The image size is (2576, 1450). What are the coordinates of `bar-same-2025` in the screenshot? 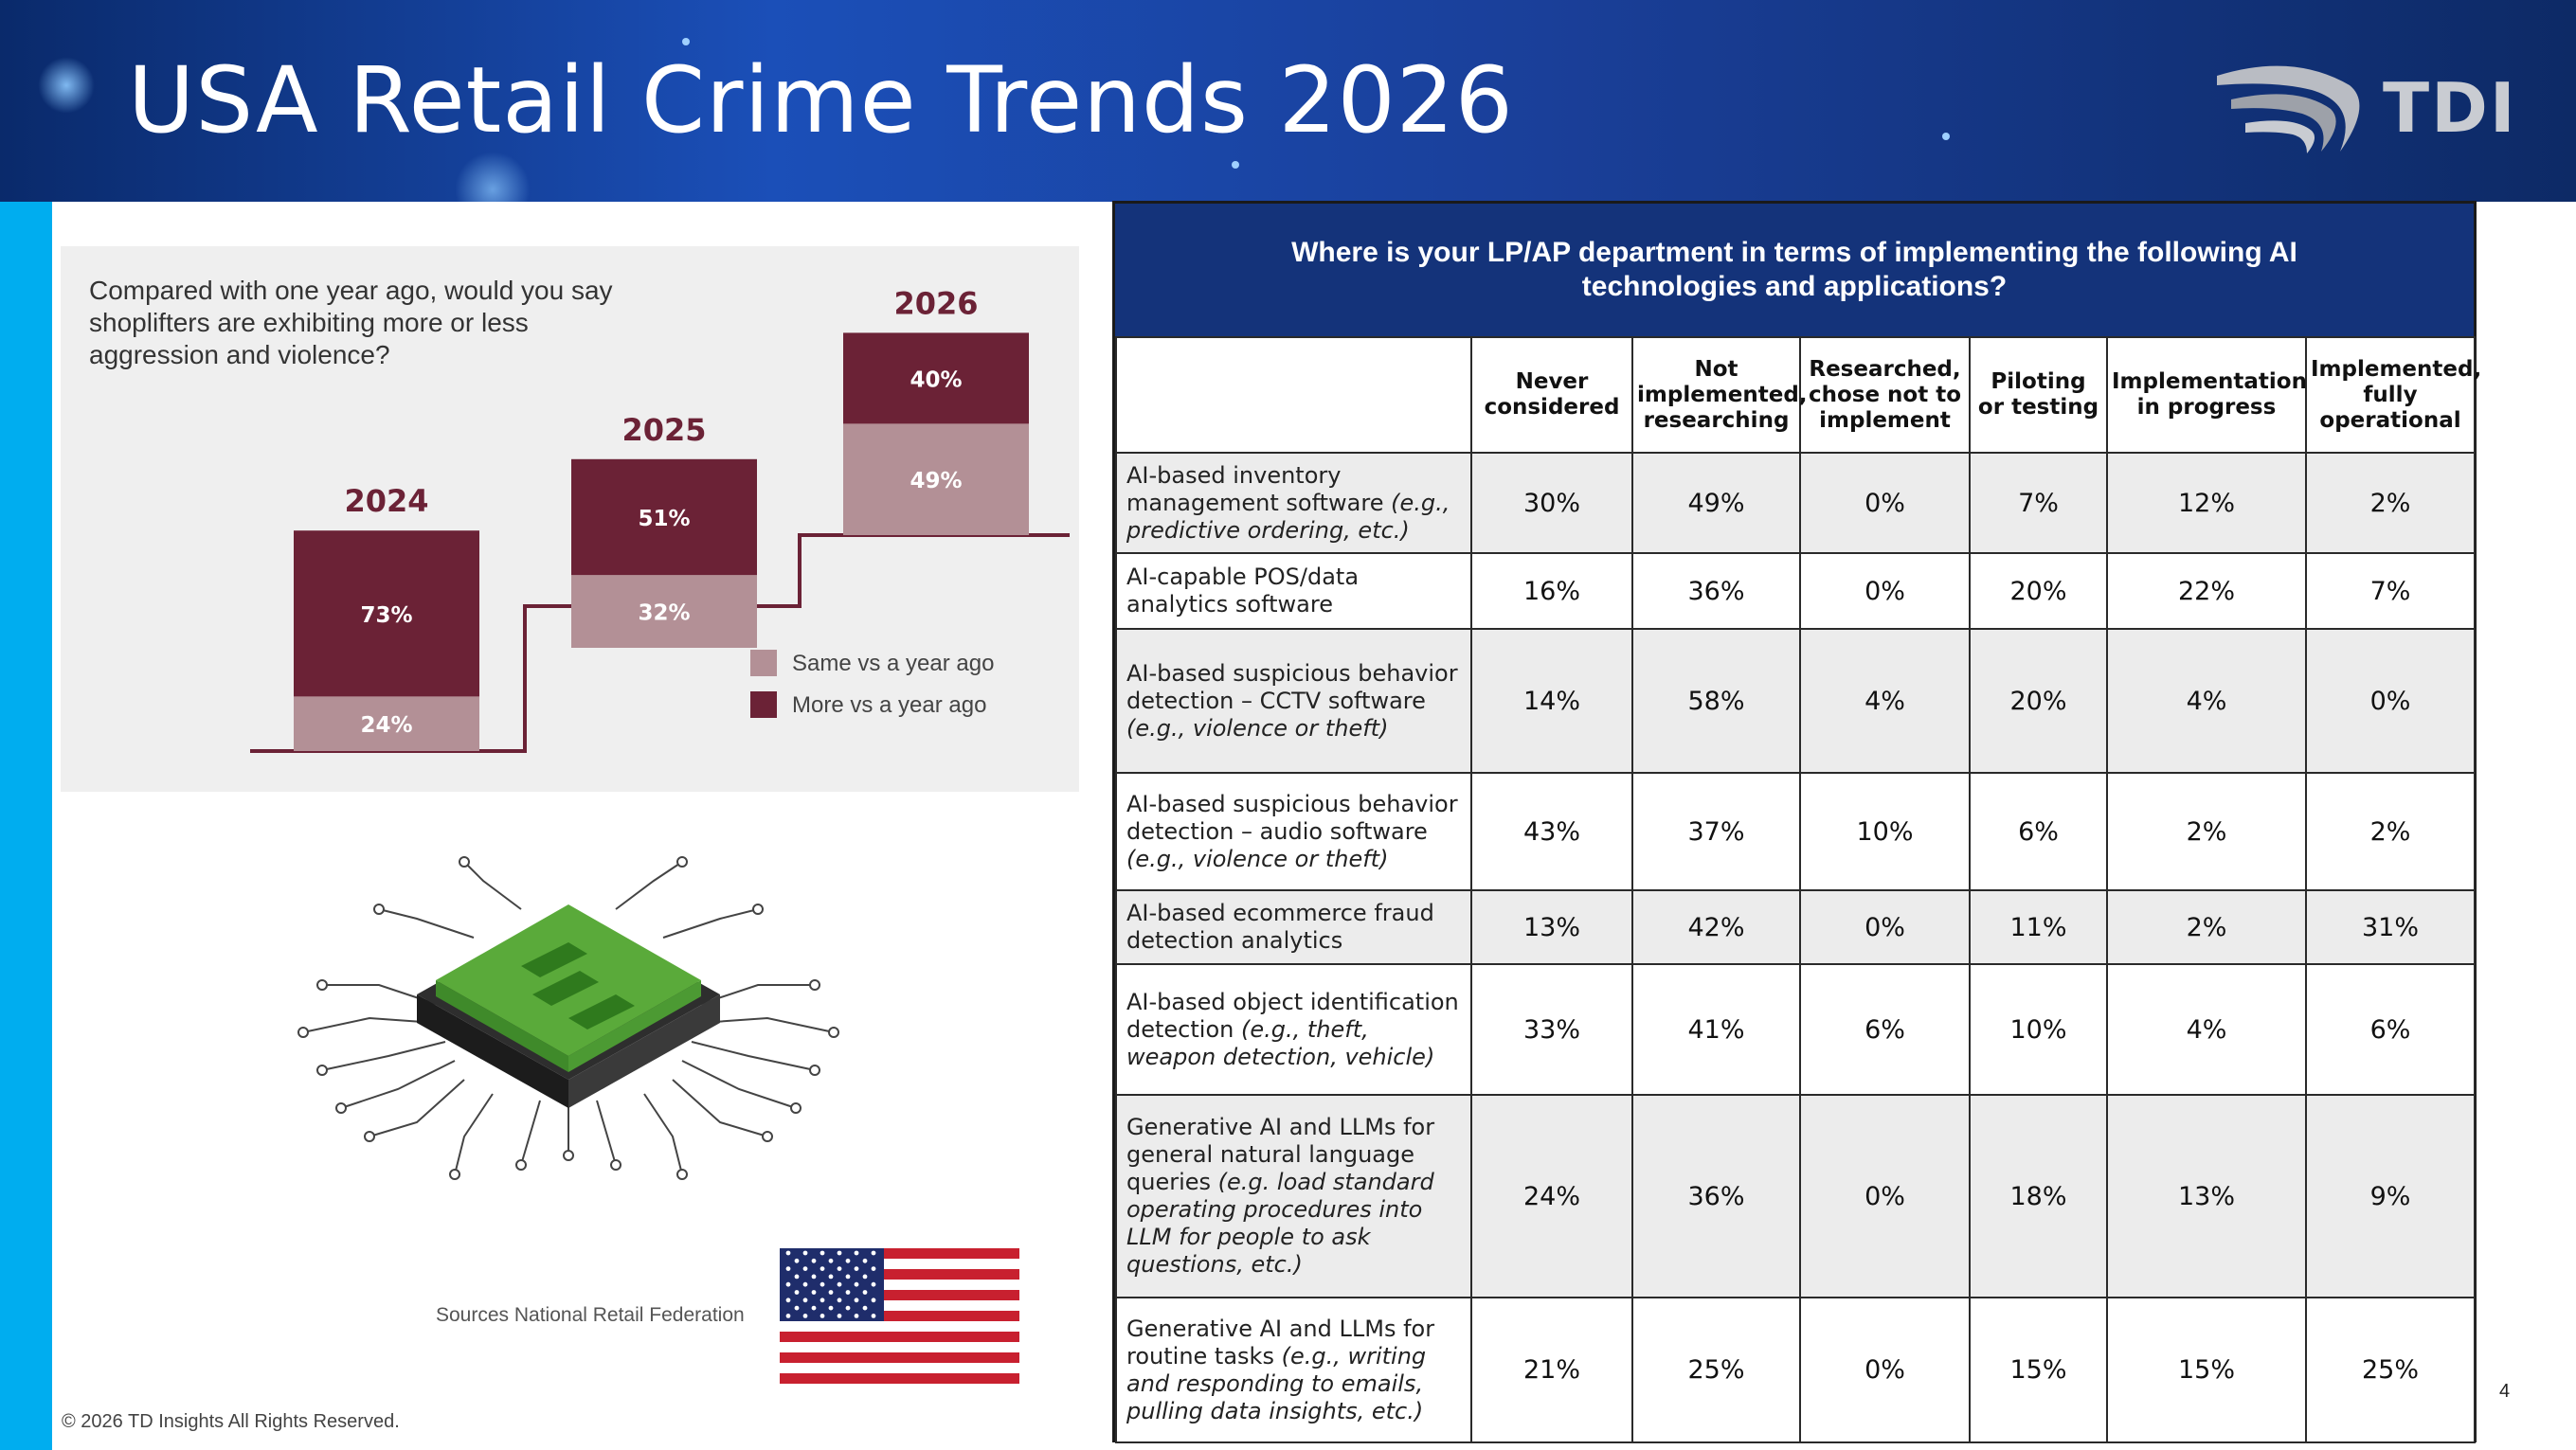 It's located at (664, 611).